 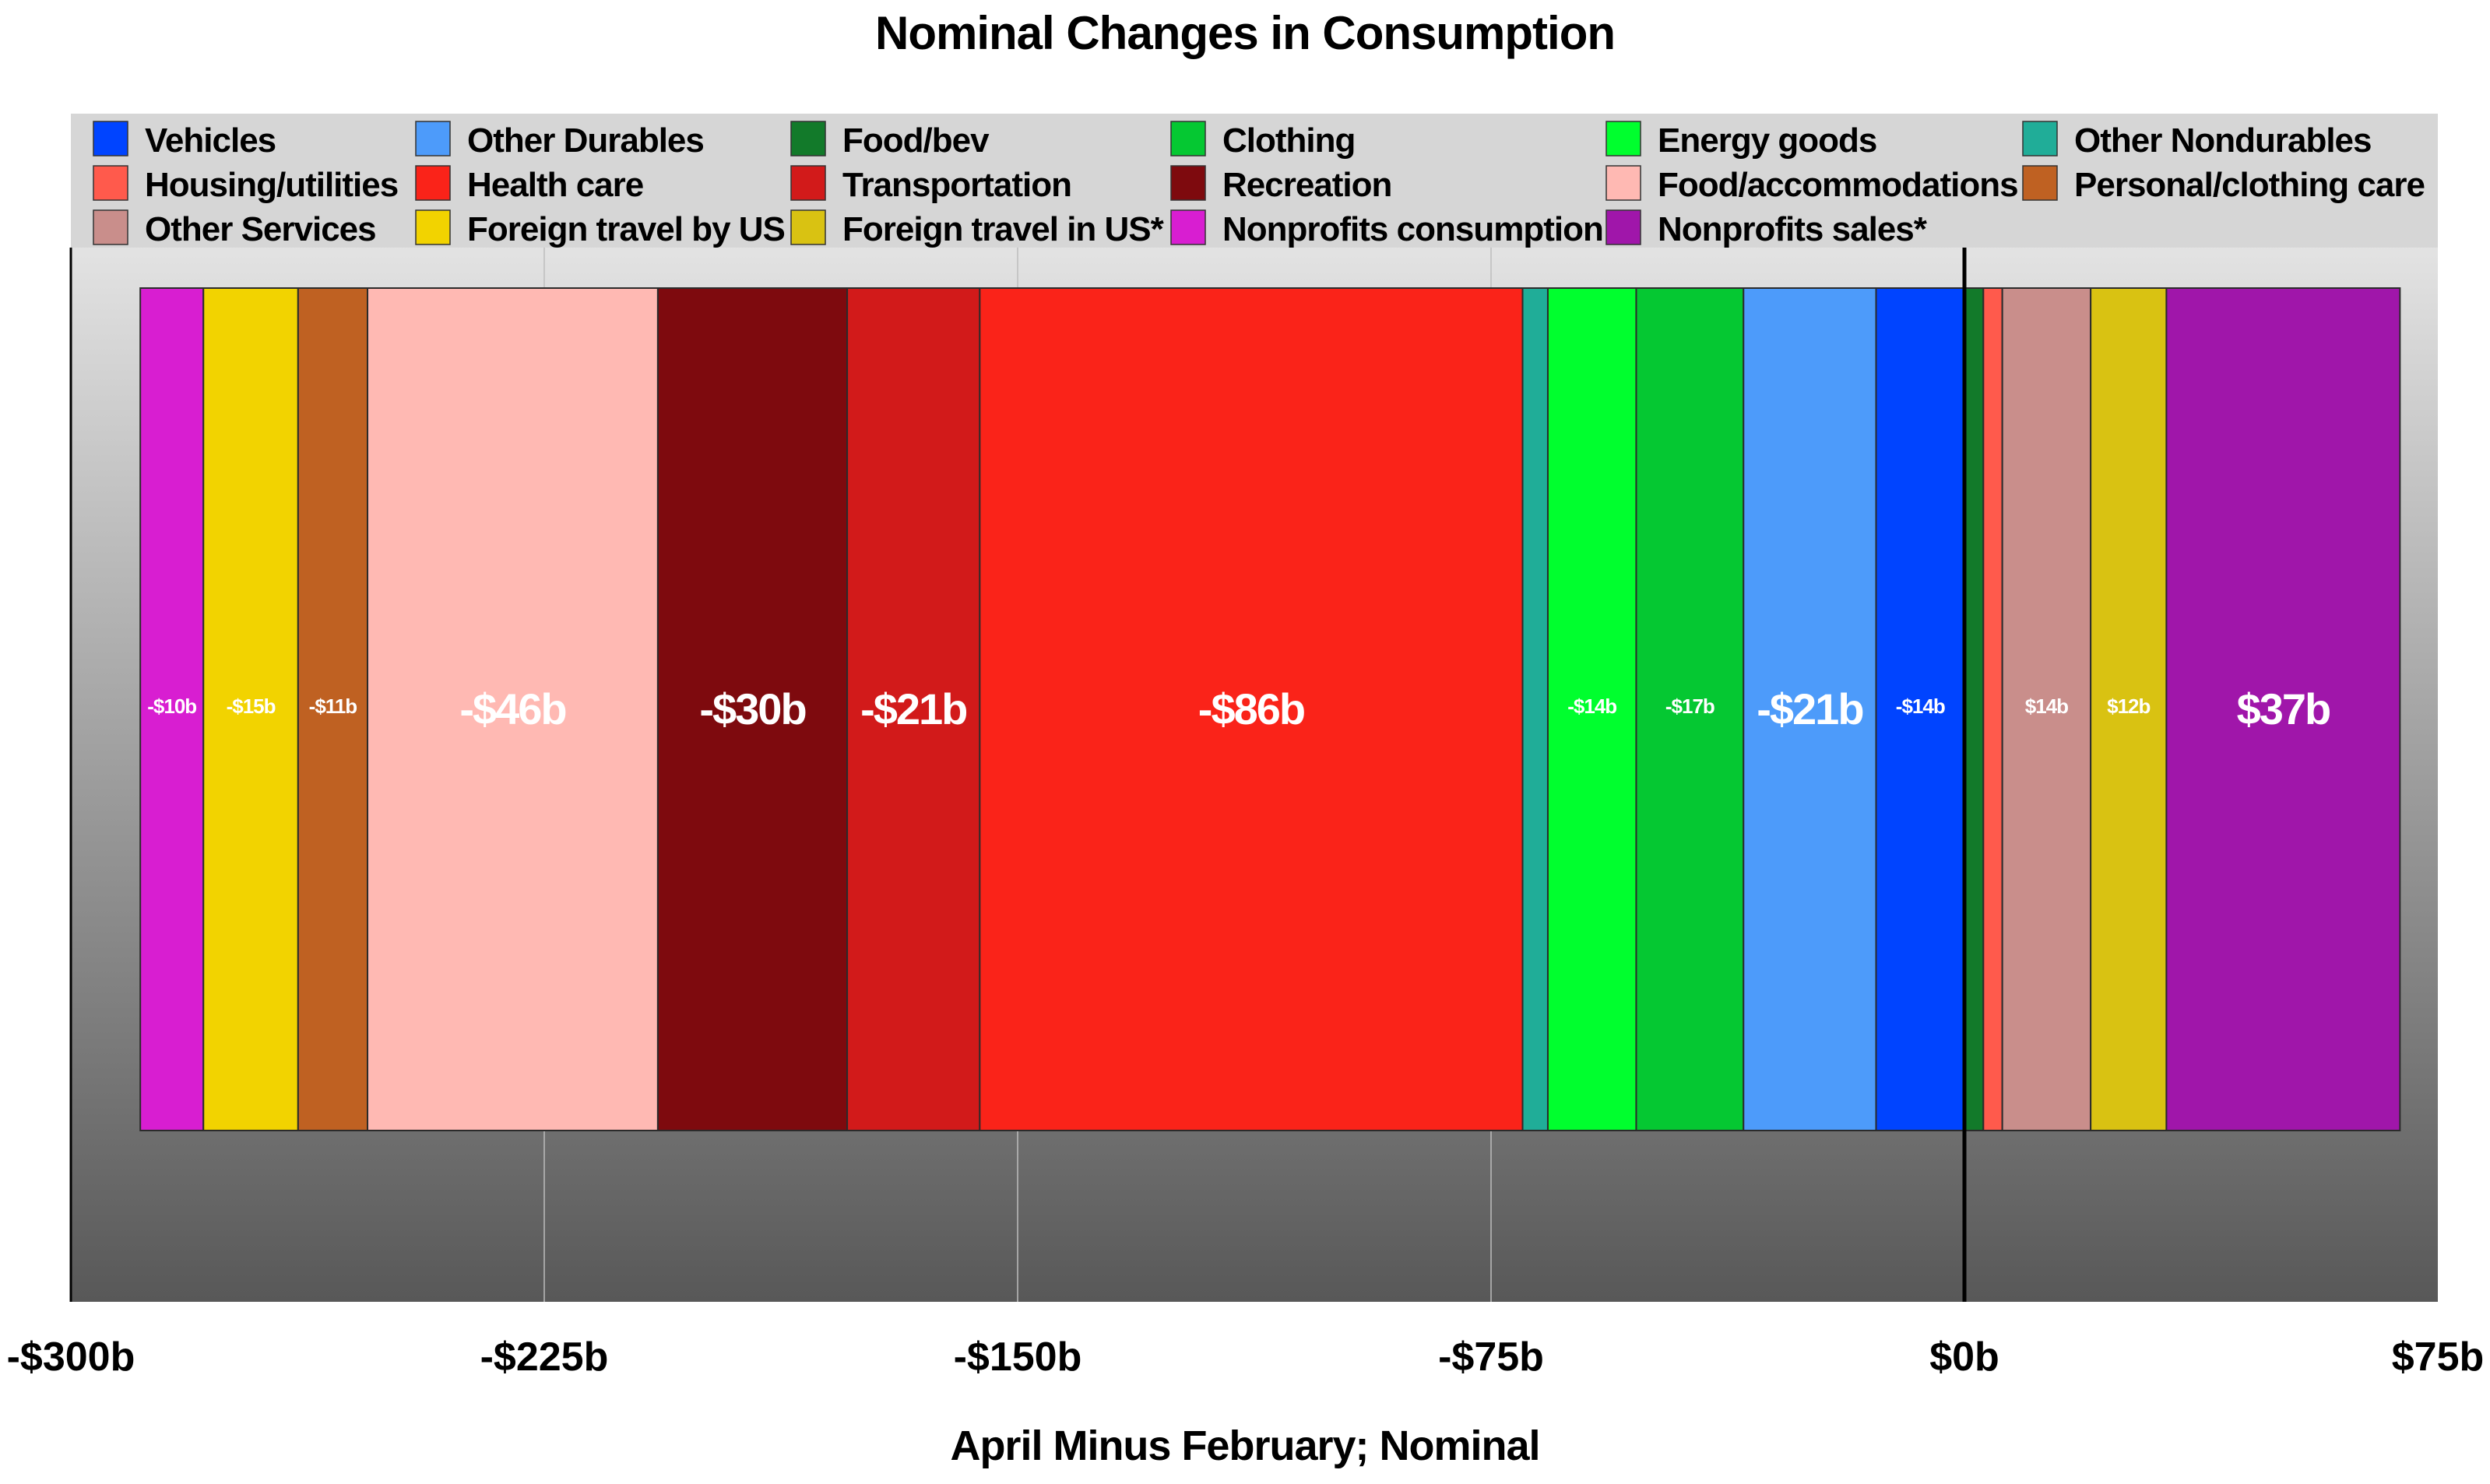 What do you see at coordinates (1288, 140) in the screenshot?
I see `legend-label: Clothing` at bounding box center [1288, 140].